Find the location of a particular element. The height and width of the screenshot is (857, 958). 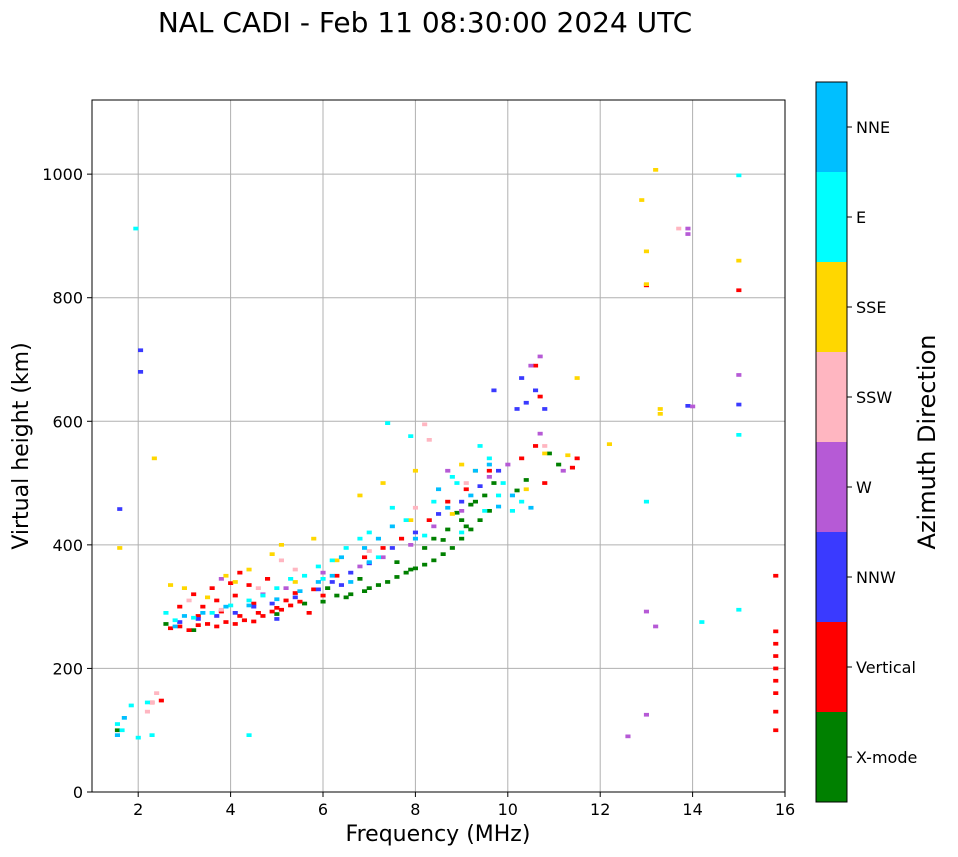

colorbar-tick-label: NNE is located at coordinates (873, 127).